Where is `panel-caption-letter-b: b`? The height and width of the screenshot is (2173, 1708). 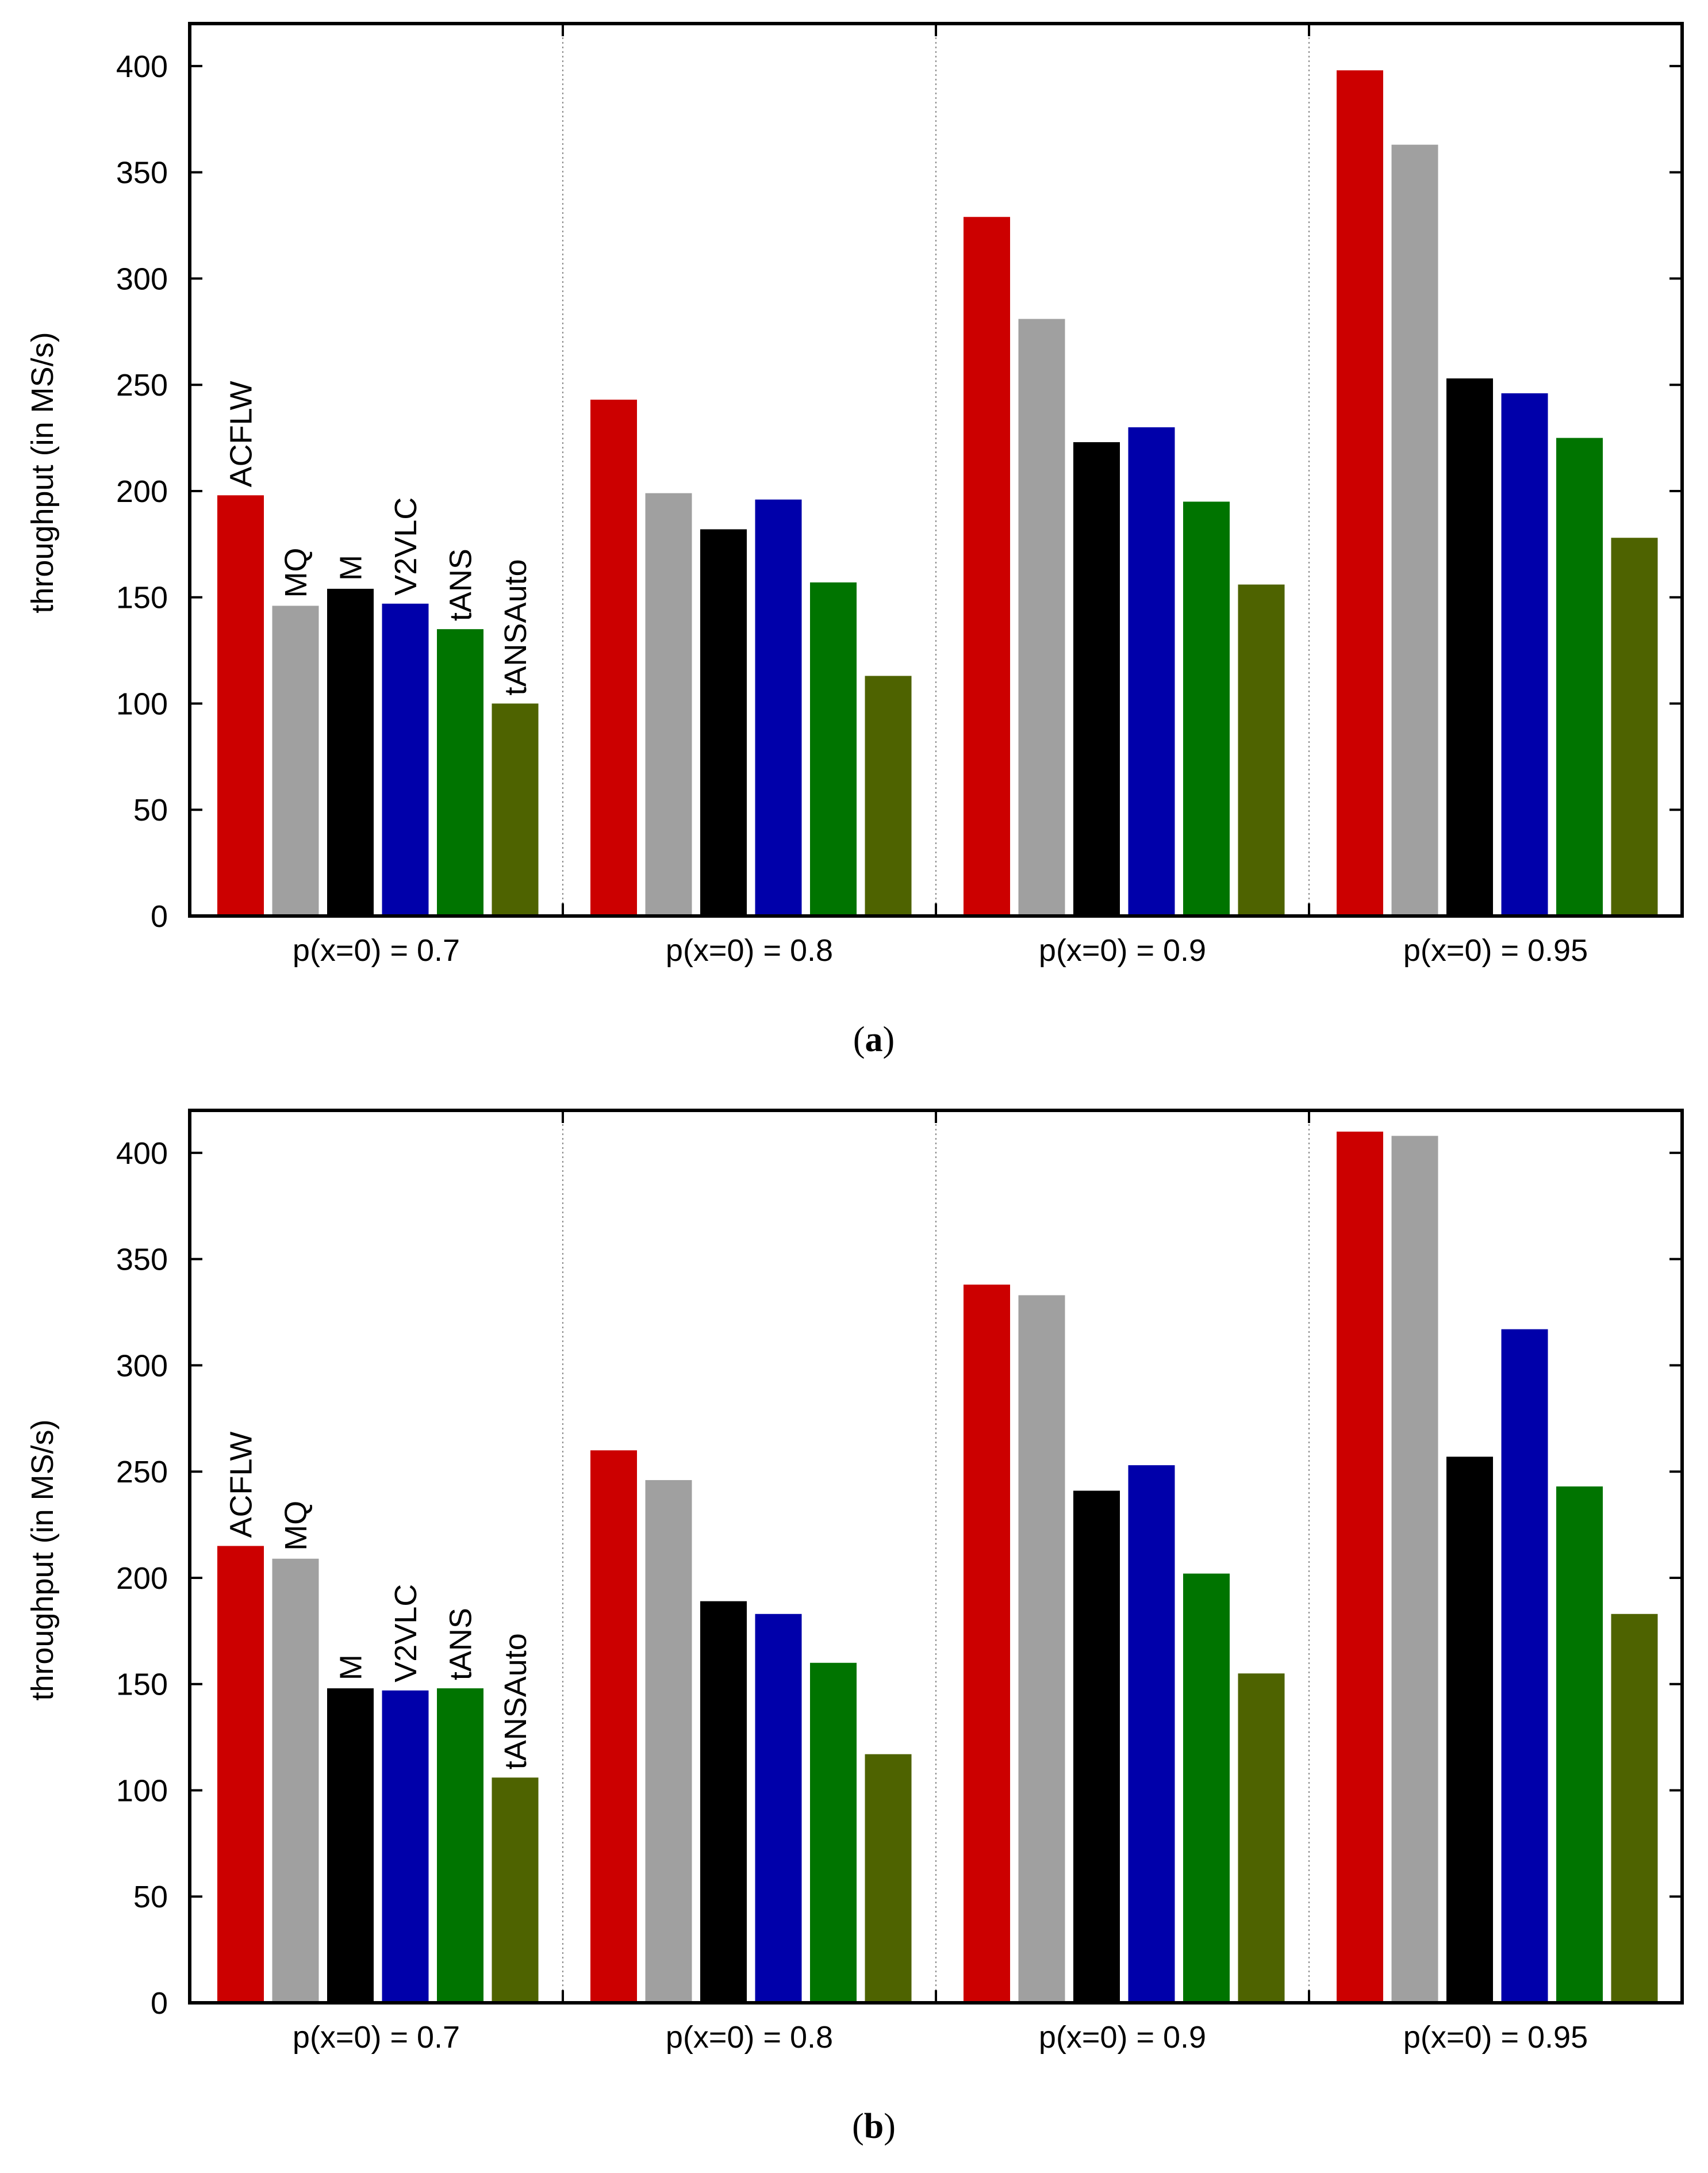 panel-caption-letter-b: b is located at coordinates (874, 2126).